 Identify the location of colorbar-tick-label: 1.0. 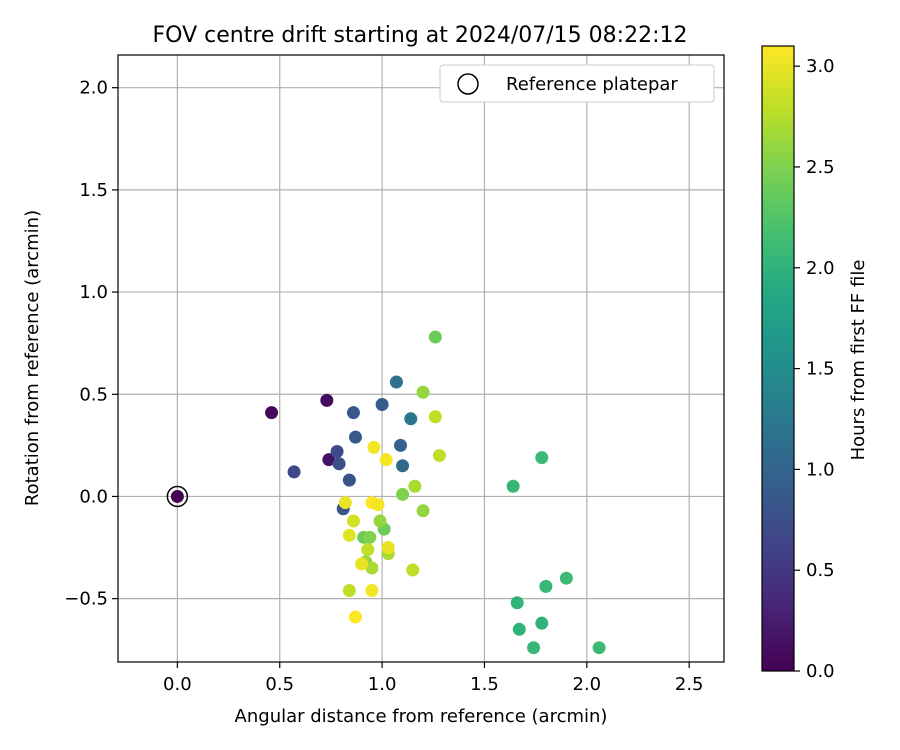
(820, 469).